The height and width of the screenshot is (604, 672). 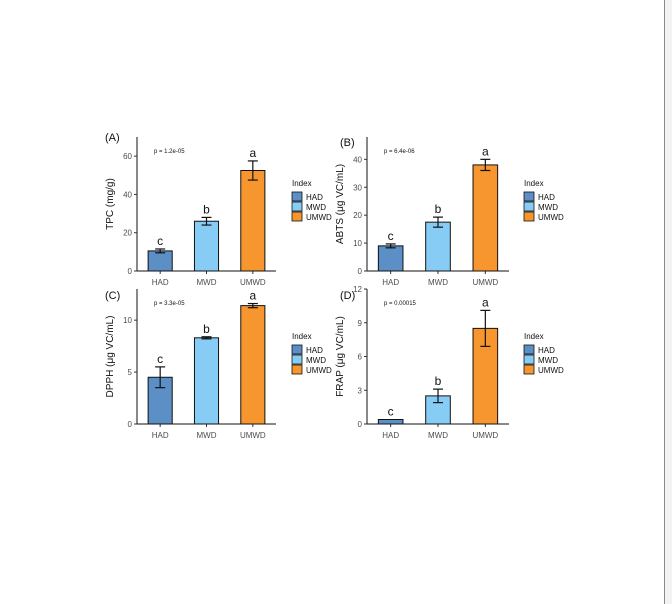 I want to click on panel-label: (D), so click(x=347, y=296).